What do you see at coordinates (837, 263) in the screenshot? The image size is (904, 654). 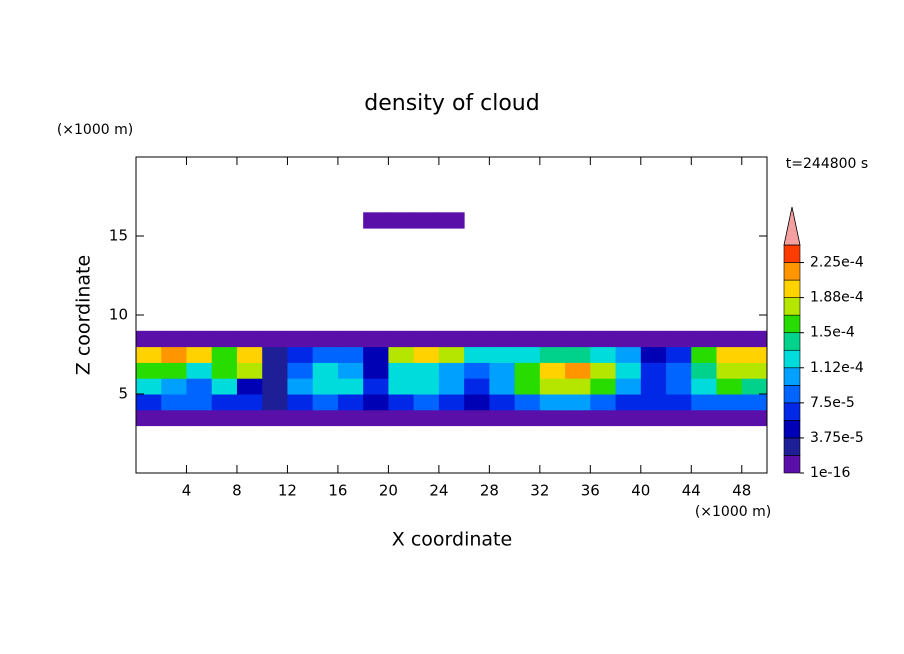 I see `colorbar-label: 2.25e-4` at bounding box center [837, 263].